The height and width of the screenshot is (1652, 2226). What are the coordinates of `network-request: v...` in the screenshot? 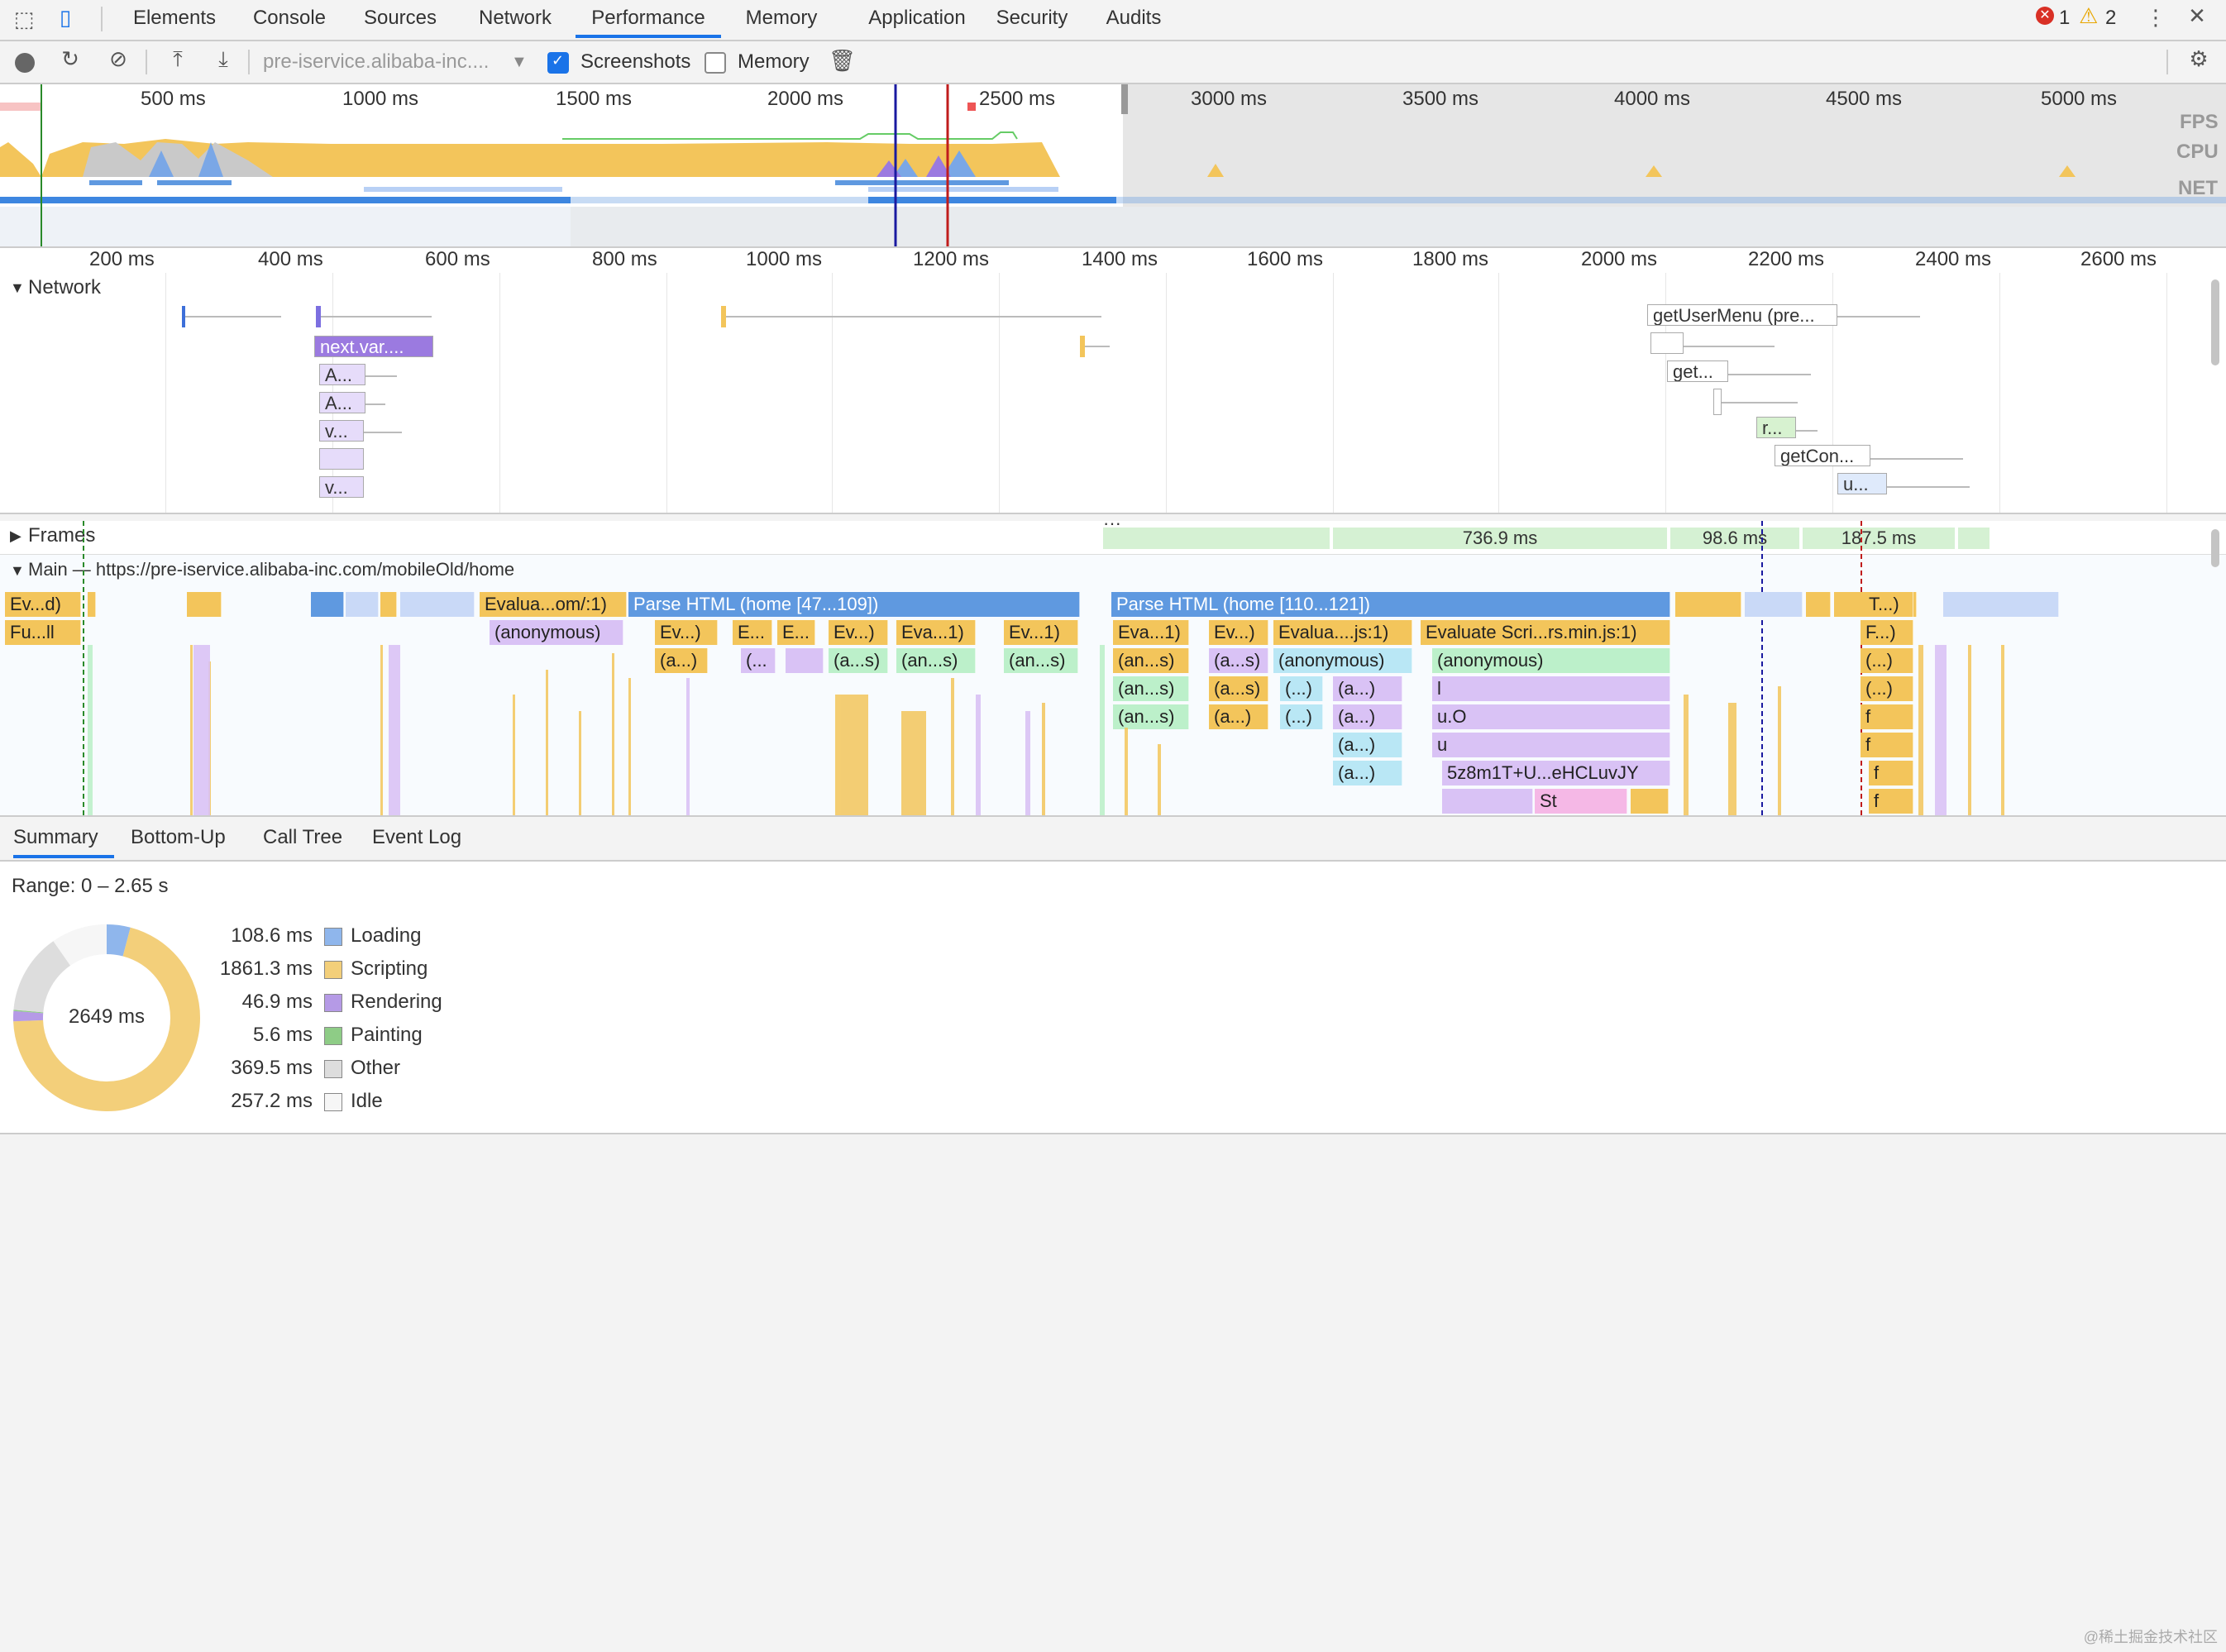 It's located at (341, 431).